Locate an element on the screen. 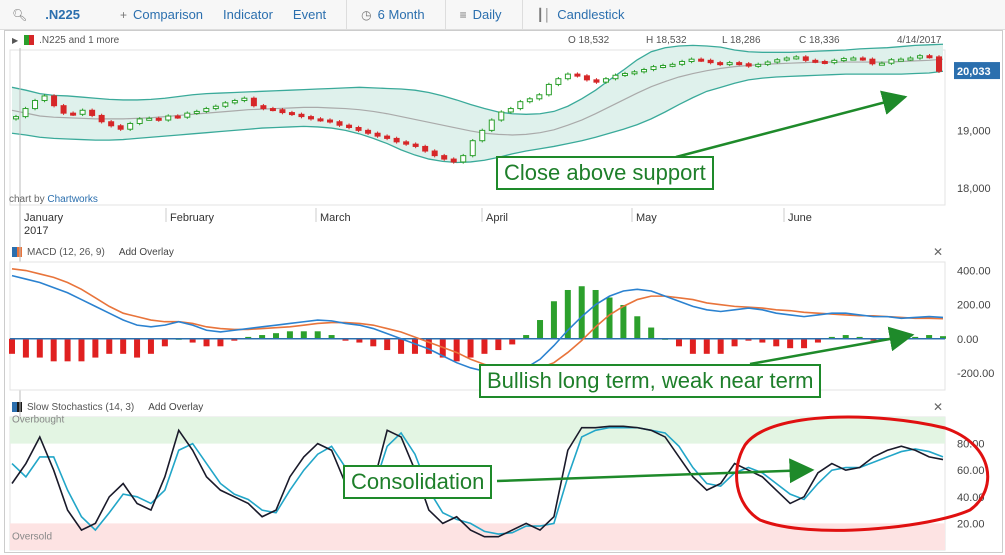  x-tick-label: January is located at coordinates (44, 218).